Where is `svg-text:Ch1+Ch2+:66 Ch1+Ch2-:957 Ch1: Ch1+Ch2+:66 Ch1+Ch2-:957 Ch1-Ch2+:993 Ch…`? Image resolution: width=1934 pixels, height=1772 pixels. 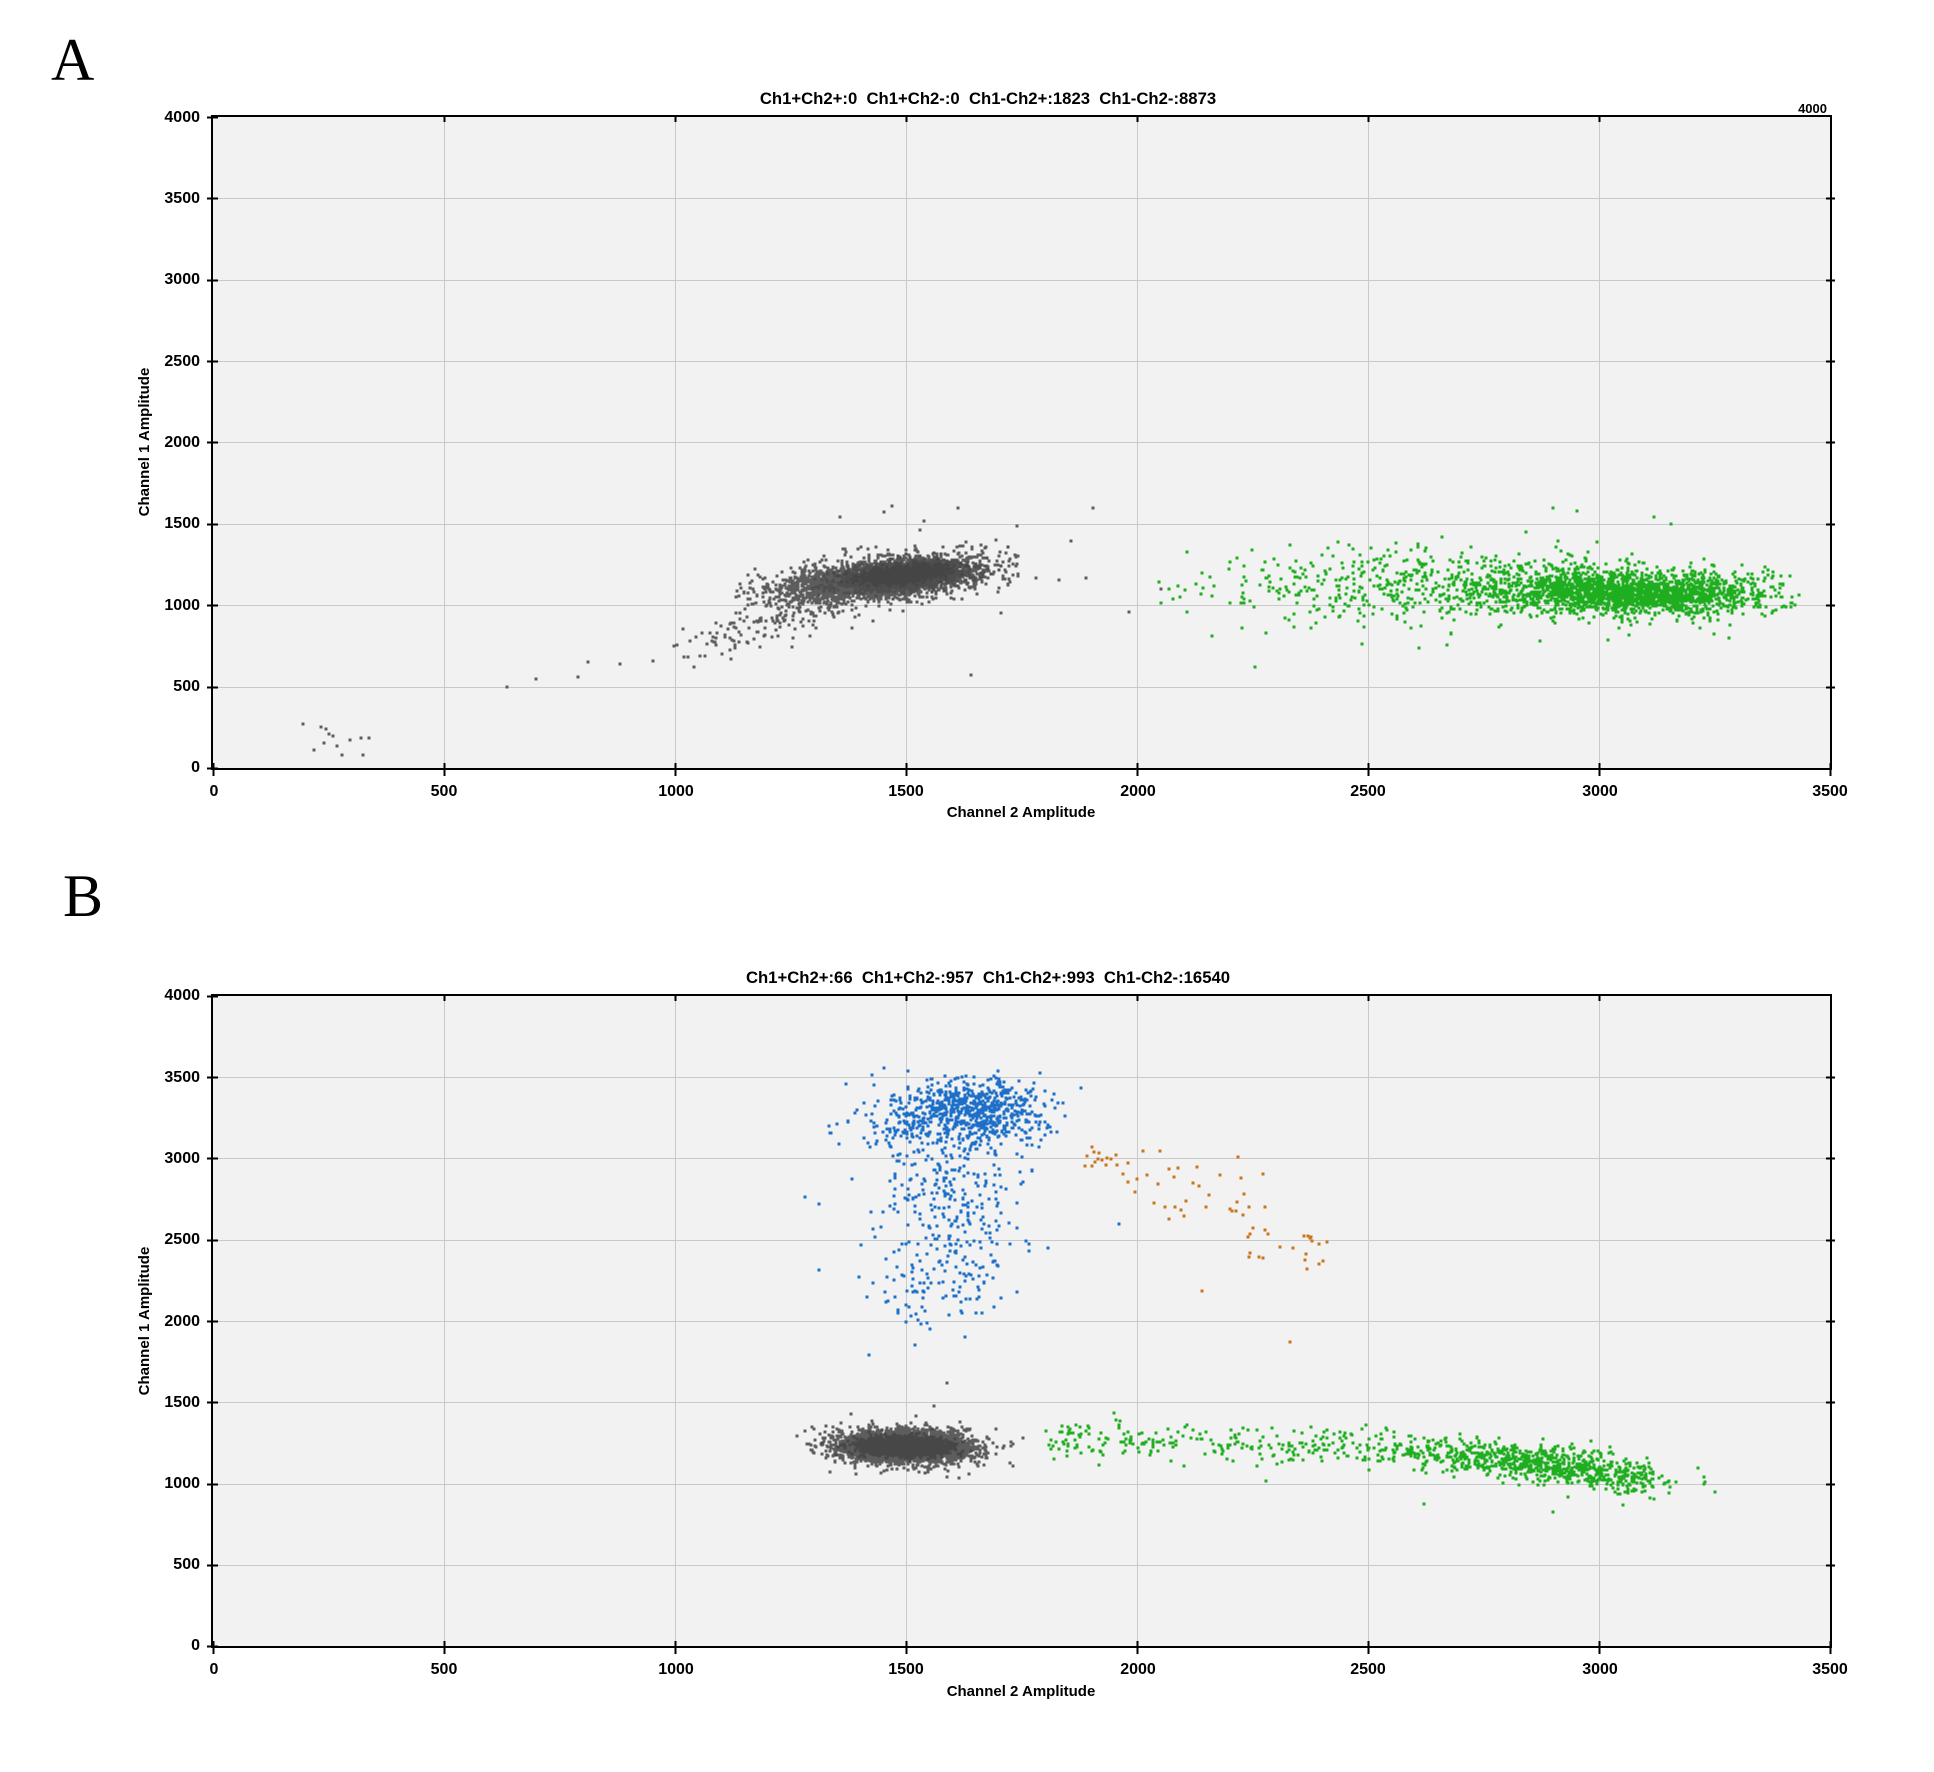
svg-text:Ch1+Ch2+:66 Ch1+Ch2-:957 Ch1: Ch1+Ch2+:66 Ch1+Ch2-:957 Ch1-Ch2+:993 Ch… is located at coordinates (988, 977).